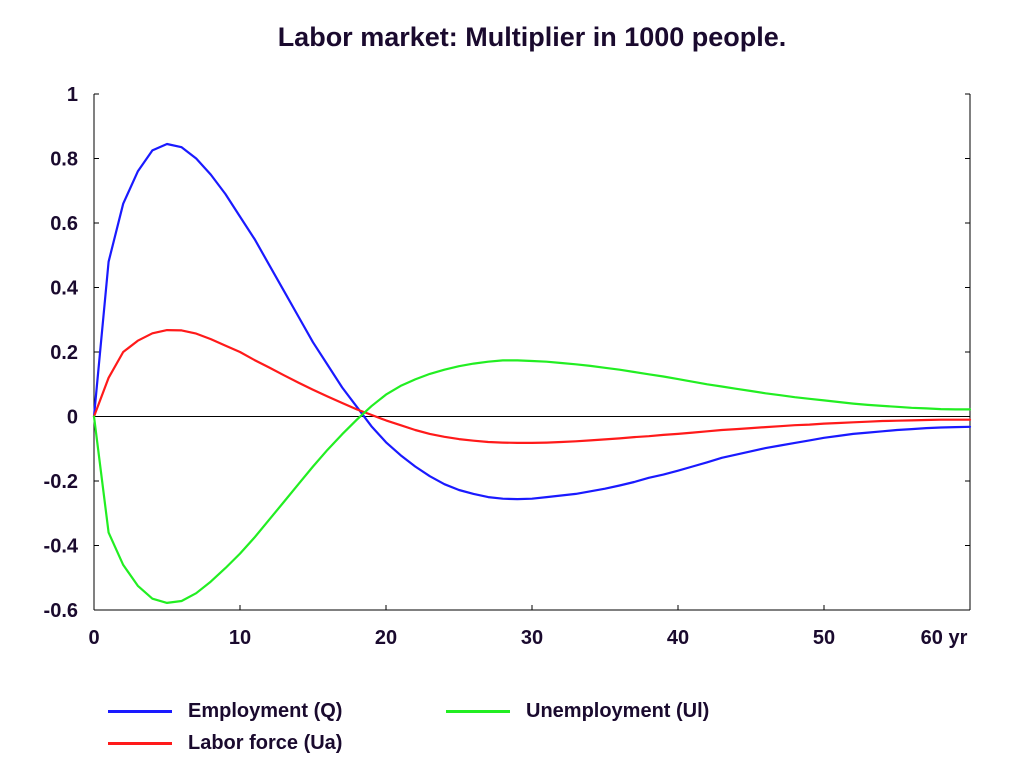 This screenshot has width=1024, height=778. Describe the element at coordinates (240, 638) in the screenshot. I see `x-tick-label: 10` at that location.